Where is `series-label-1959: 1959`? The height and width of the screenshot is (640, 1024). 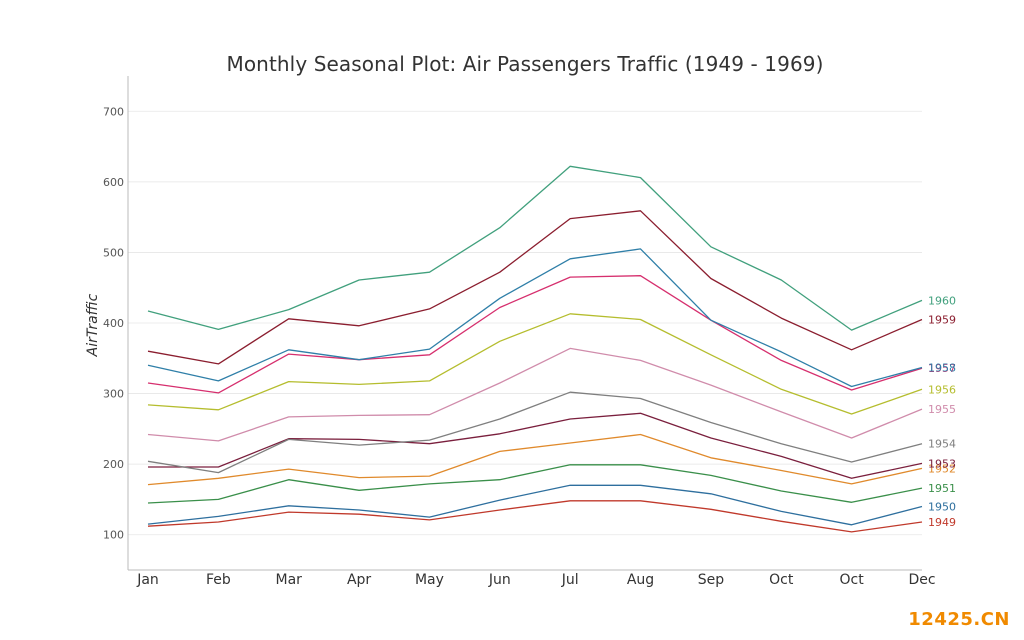 series-label-1959: 1959 is located at coordinates (942, 319).